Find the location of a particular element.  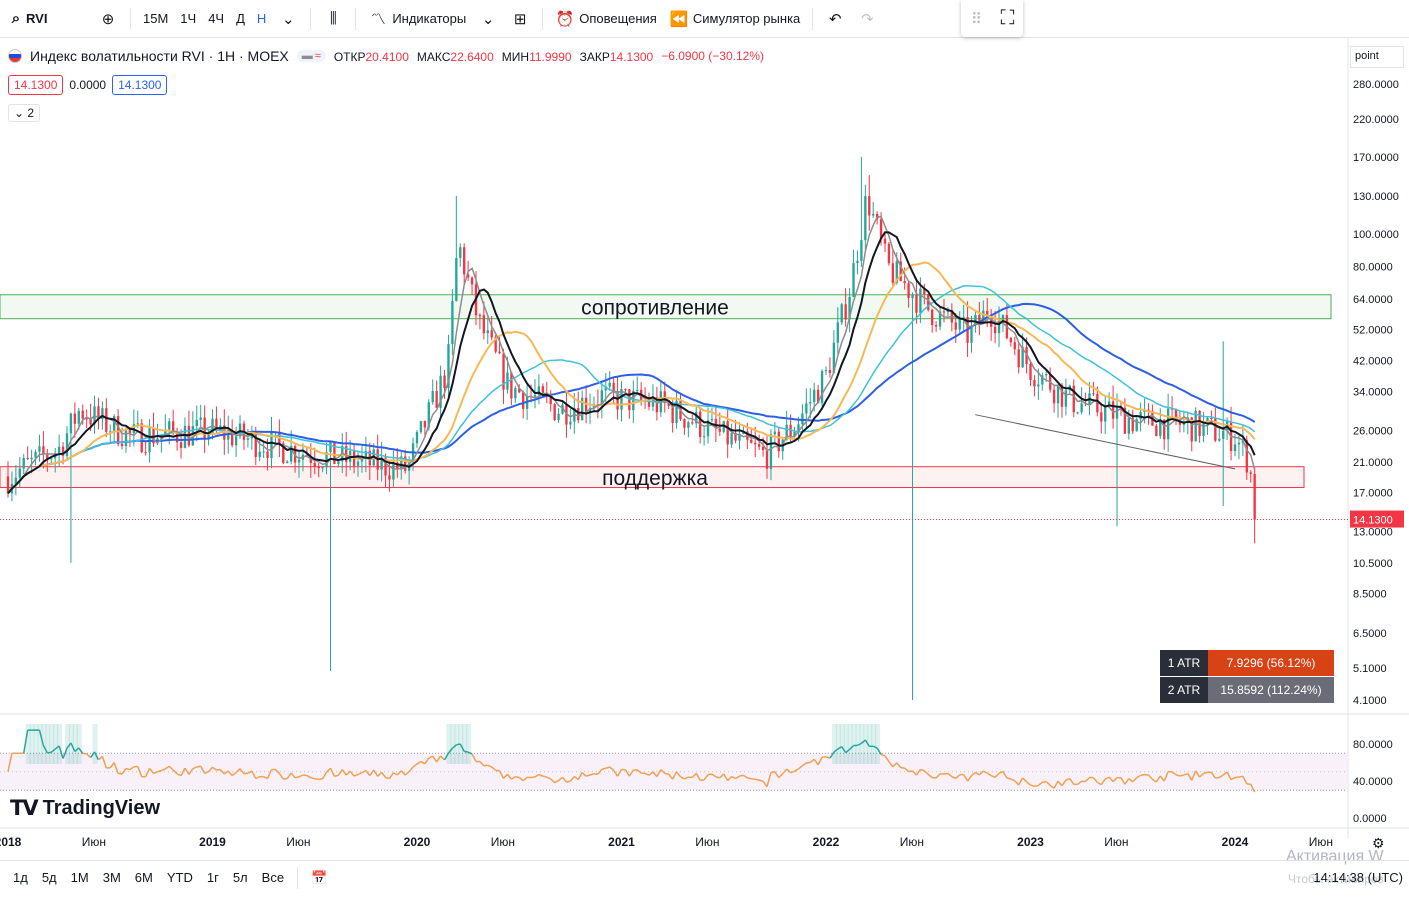

ask-box: 14.1300 is located at coordinates (139, 85).